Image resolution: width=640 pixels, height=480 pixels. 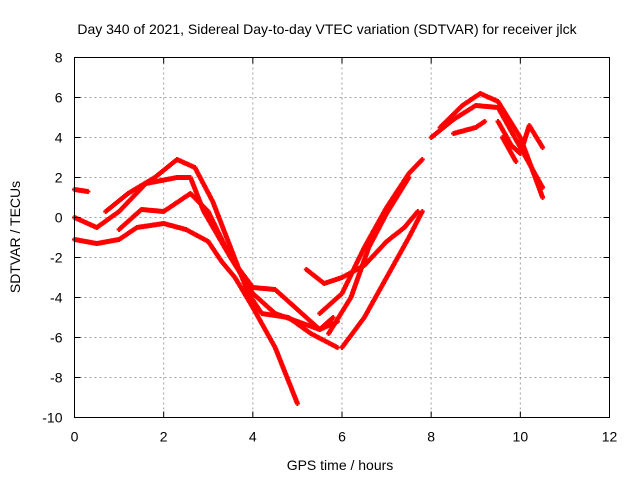 I want to click on y-tick-label: -8, so click(x=56, y=378).